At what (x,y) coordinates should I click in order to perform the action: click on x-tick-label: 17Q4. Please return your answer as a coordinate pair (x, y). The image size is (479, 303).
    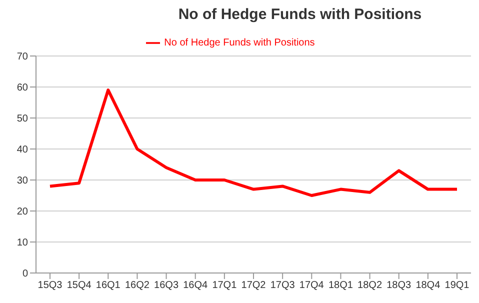
    Looking at the image, I should click on (311, 286).